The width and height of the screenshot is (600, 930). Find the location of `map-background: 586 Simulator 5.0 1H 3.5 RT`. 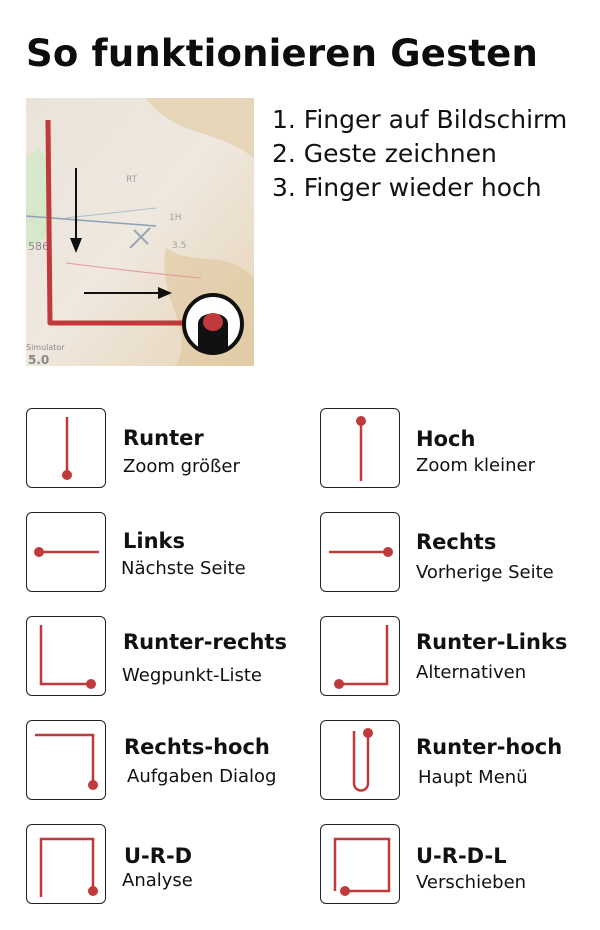

map-background: 586 Simulator 5.0 1H 3.5 RT is located at coordinates (140, 232).